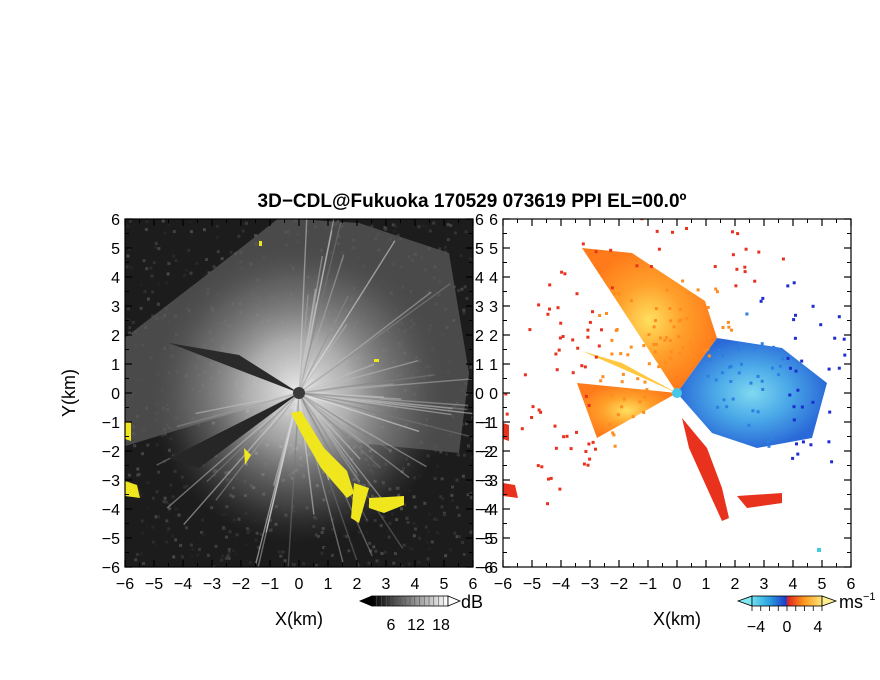 This screenshot has width=880, height=680. What do you see at coordinates (484, 481) in the screenshot?
I see `y-tick-label-right: −3` at bounding box center [484, 481].